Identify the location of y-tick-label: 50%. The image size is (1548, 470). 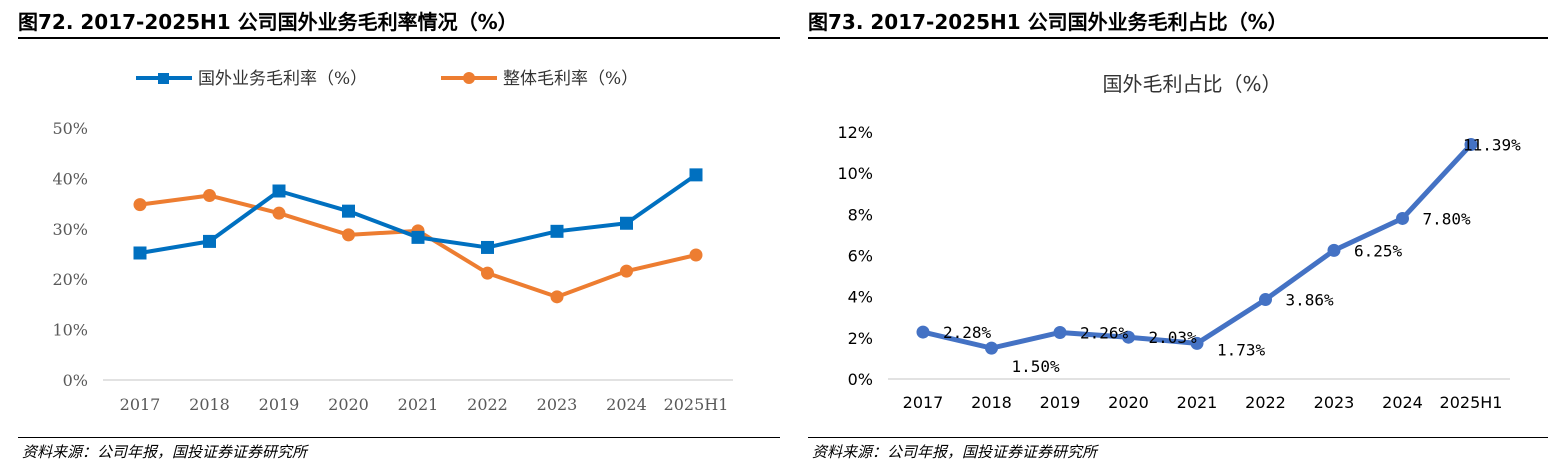
(70, 128).